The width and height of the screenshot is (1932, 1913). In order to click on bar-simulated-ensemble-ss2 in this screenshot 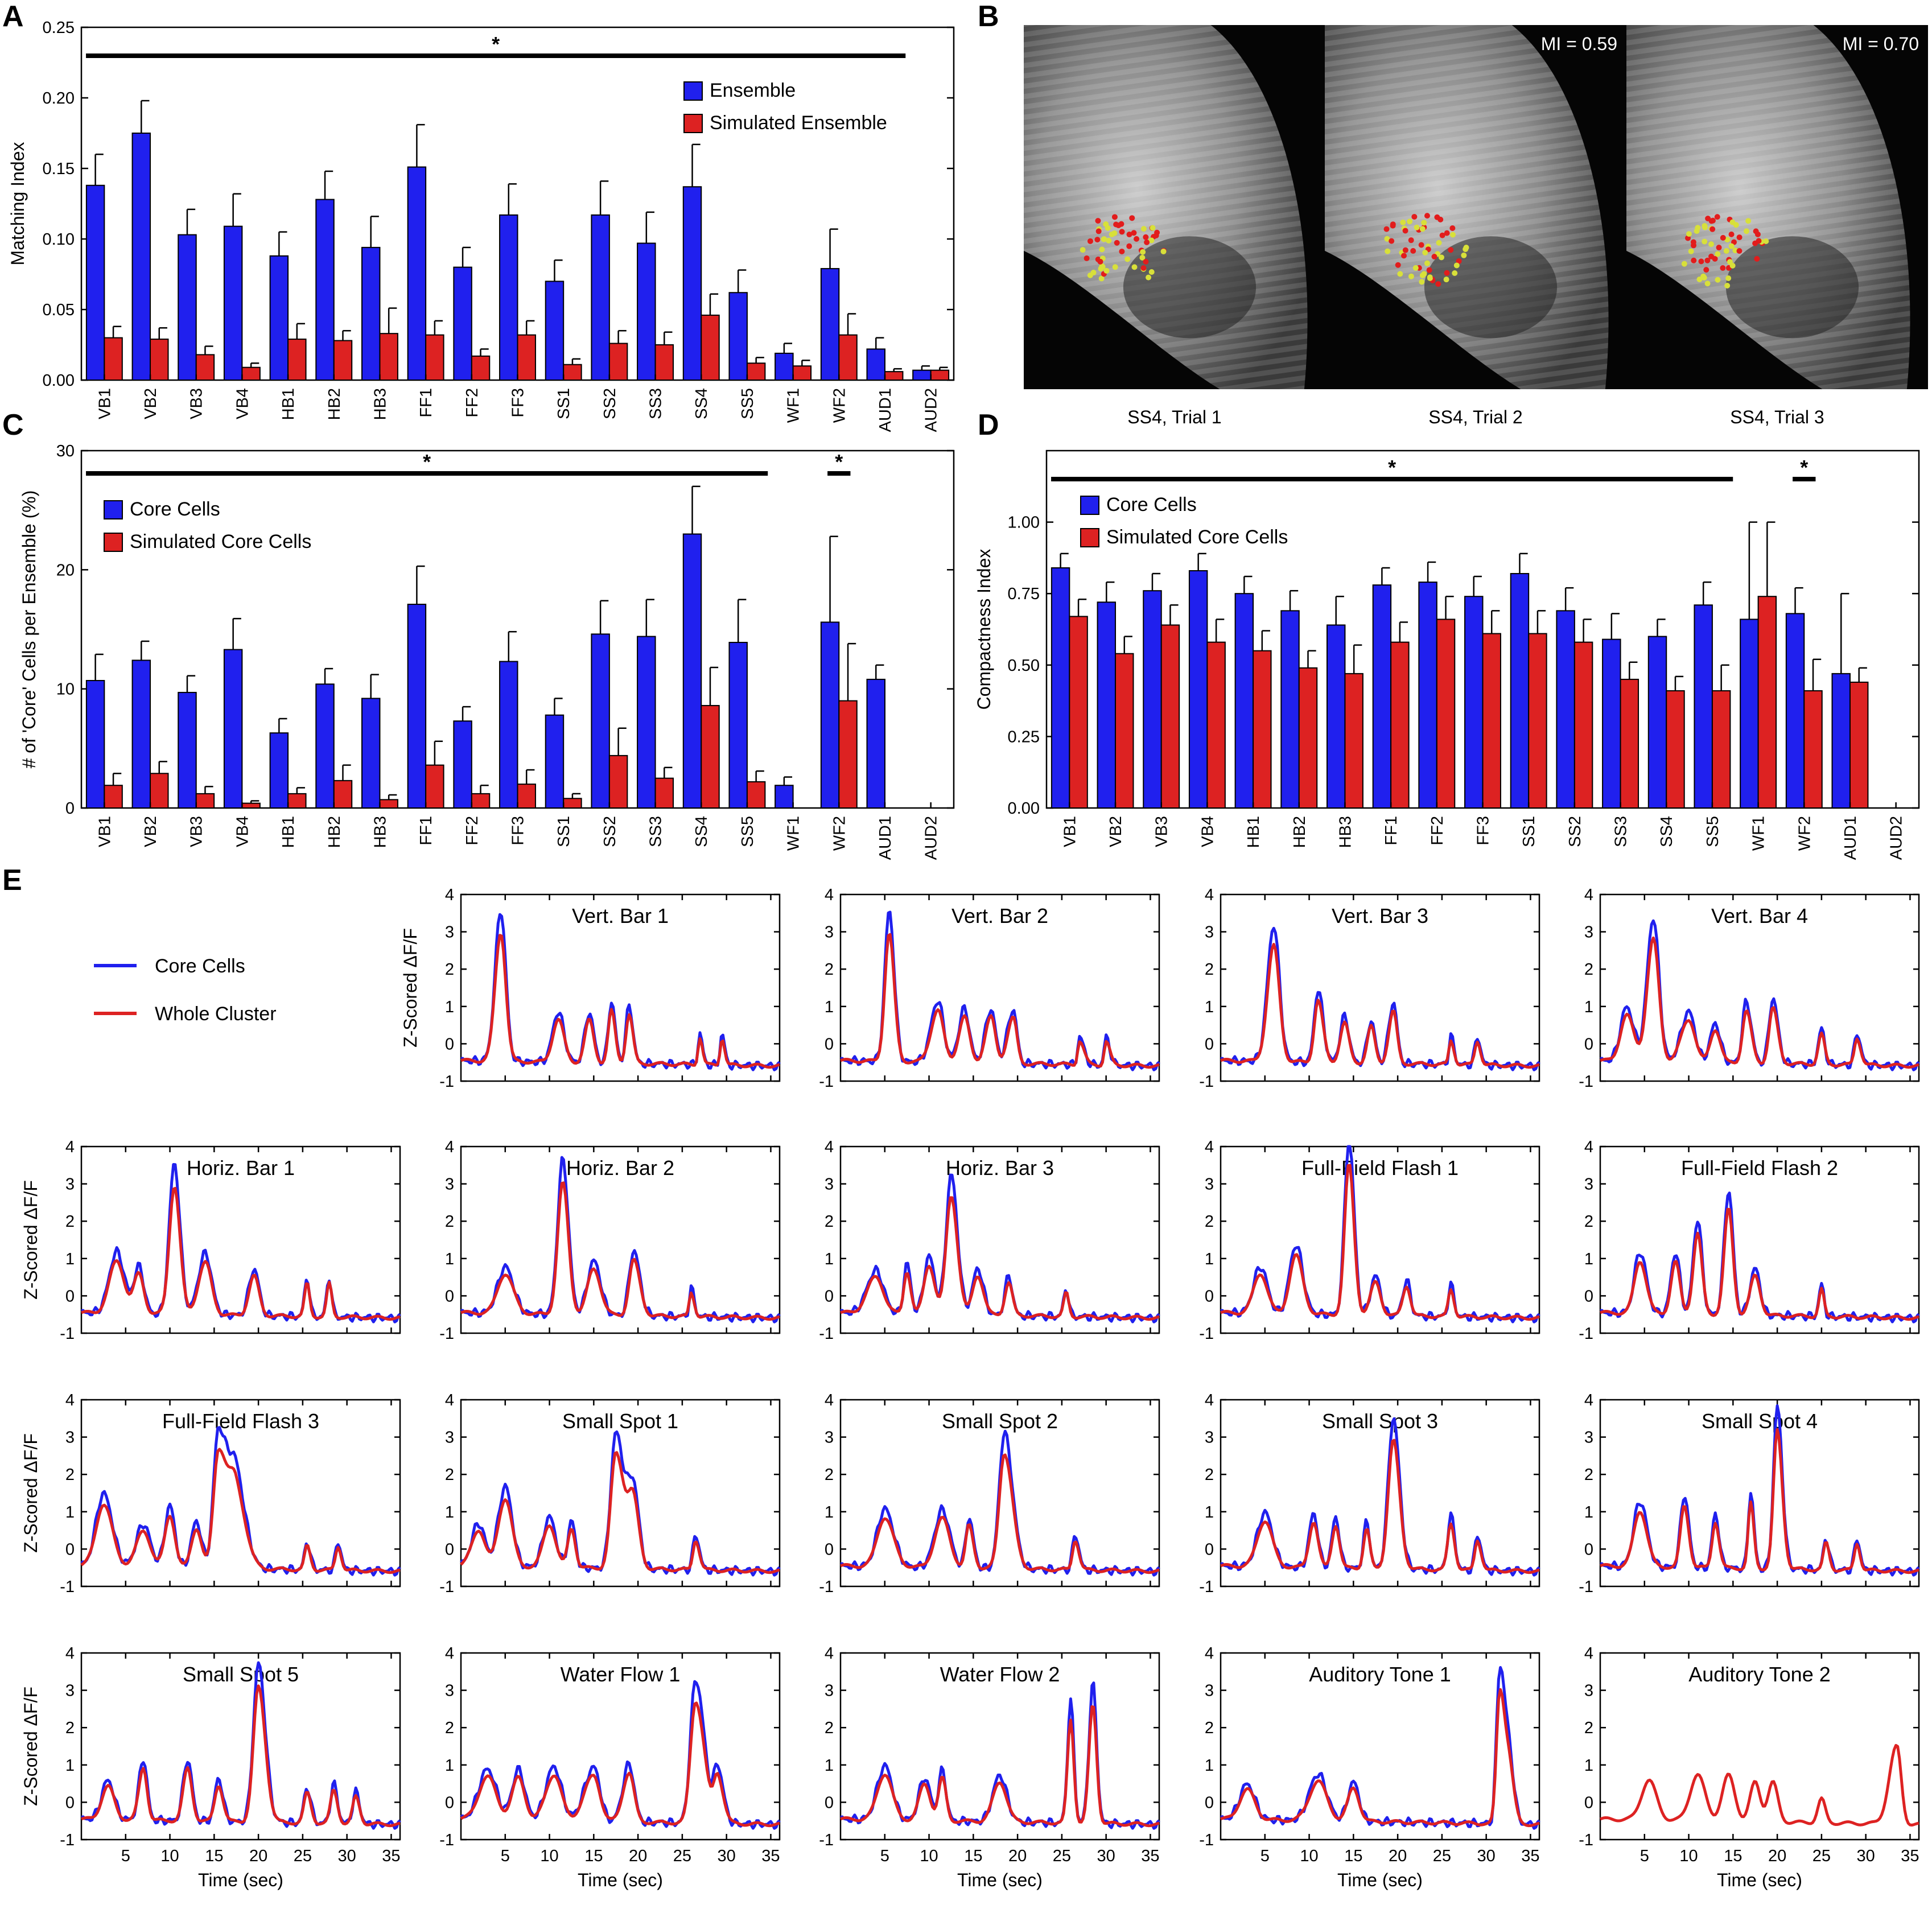, I will do `click(618, 362)`.